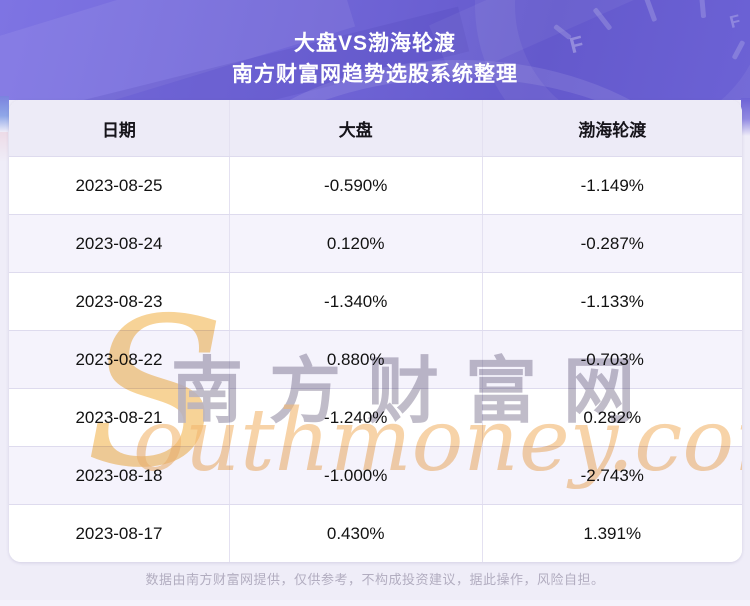  I want to click on table-row: 2023-08-23 -1.340% -1.133%, so click(375, 301).